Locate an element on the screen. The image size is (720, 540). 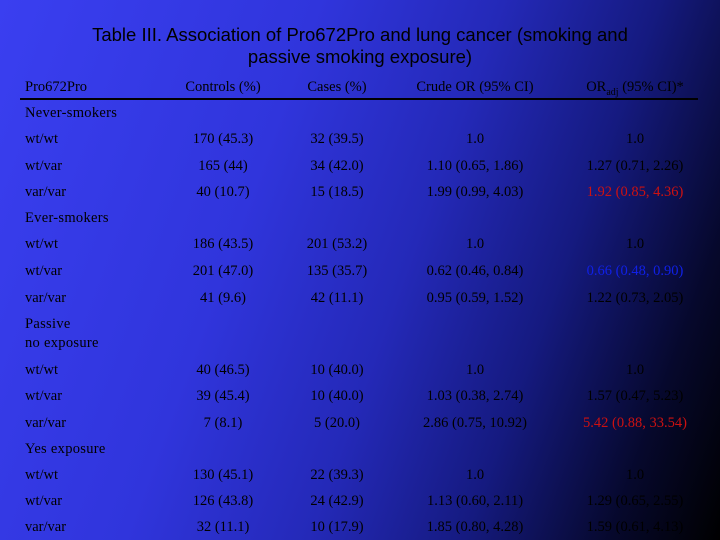
cases-cell: 15 (18.5) is located at coordinates (337, 192).